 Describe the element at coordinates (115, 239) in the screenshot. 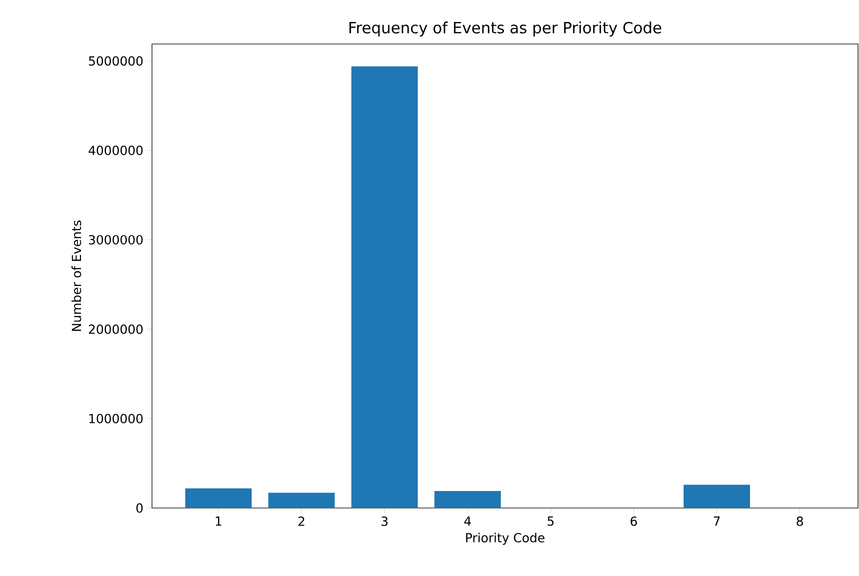

I see `y-tick-label: 3000000` at that location.